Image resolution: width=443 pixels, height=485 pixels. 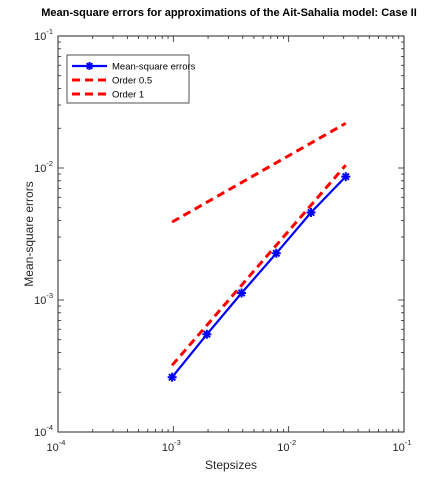 I want to click on legend-entry: Mean-square errors, so click(x=134, y=67).